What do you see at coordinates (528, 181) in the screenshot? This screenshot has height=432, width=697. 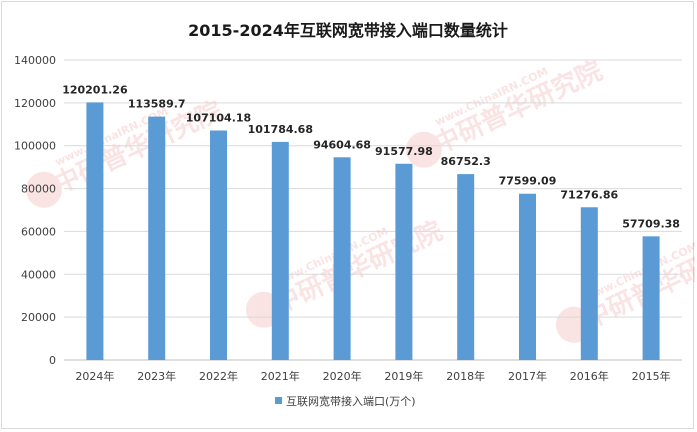 I see `data-label: 77599.09` at bounding box center [528, 181].